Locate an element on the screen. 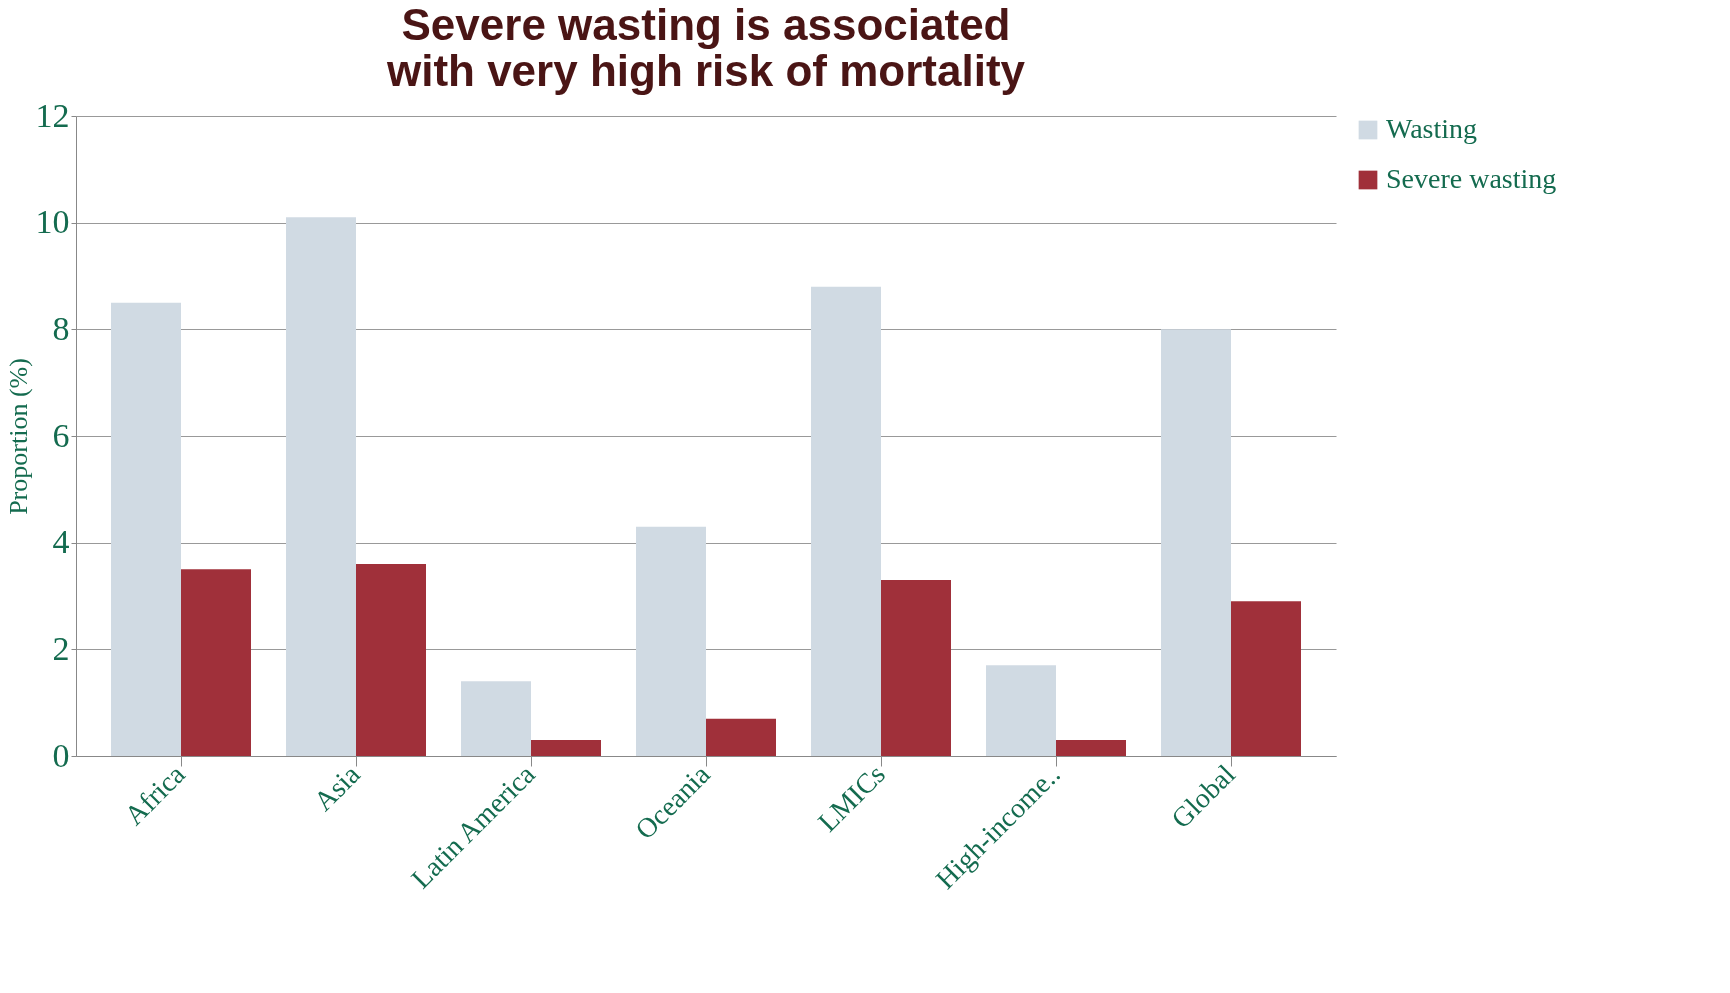 The image size is (1730, 993). y-tick-label: 0 is located at coordinates (61, 755).